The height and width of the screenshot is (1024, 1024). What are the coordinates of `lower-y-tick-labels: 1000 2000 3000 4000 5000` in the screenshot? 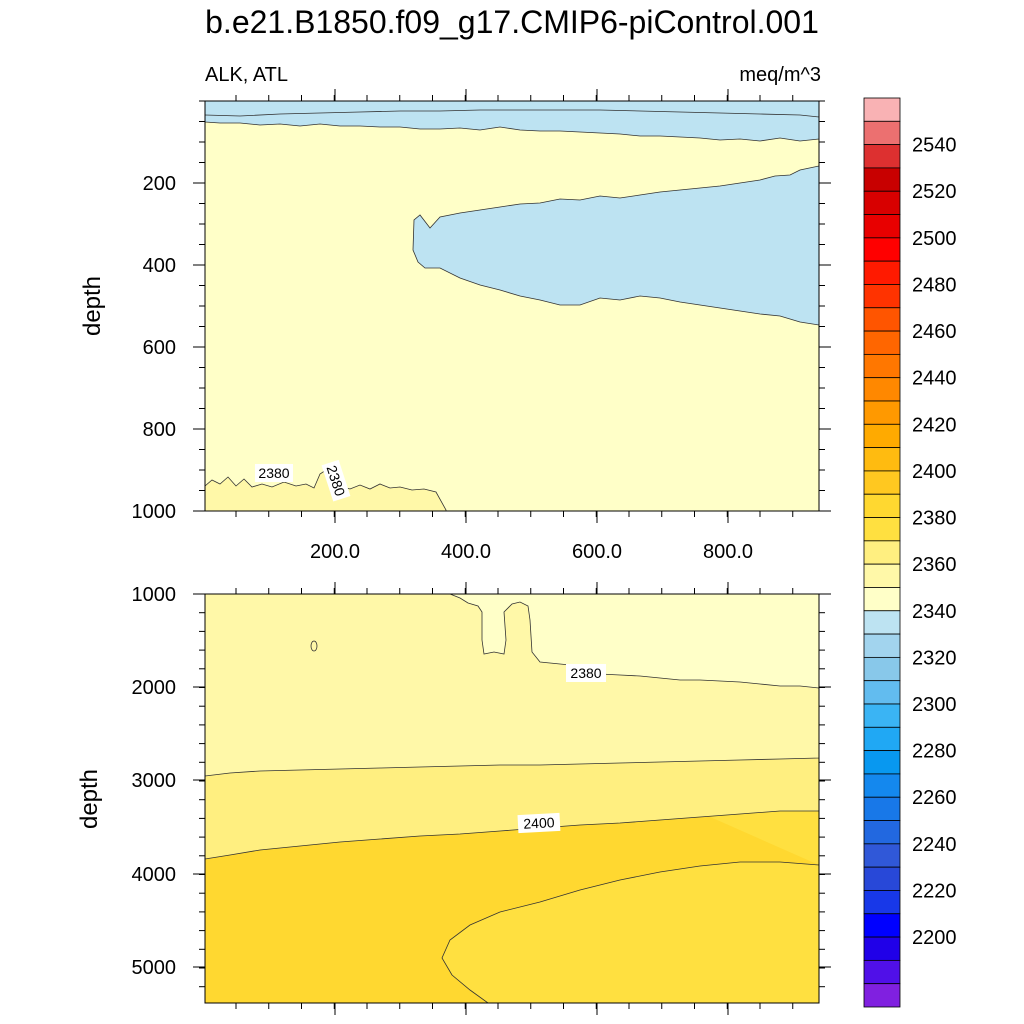 It's located at (154, 781).